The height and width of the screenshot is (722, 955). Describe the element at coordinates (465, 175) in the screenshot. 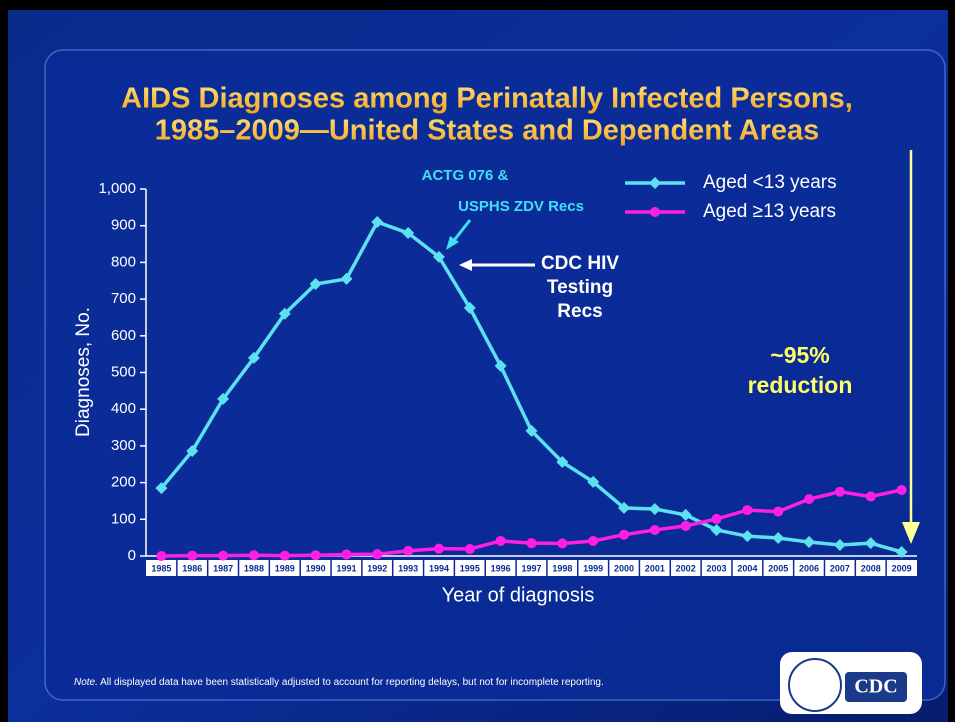

I see `annotation: ACTG 076 &` at that location.